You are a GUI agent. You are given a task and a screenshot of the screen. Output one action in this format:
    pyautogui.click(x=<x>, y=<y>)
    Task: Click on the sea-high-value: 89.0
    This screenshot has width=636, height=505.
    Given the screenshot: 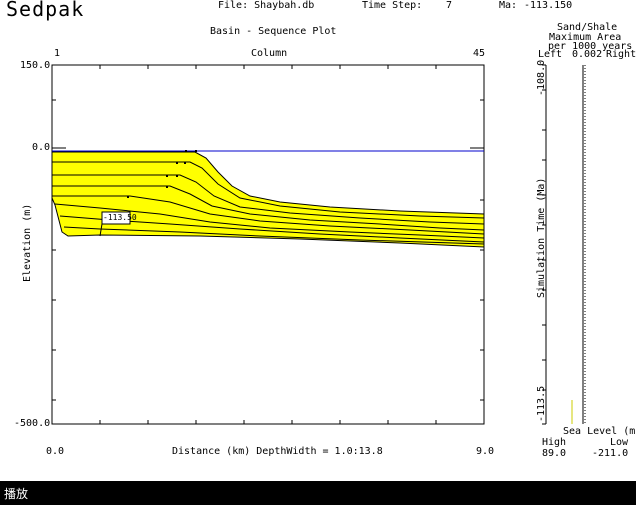 What is the action you would take?
    pyautogui.click(x=554, y=453)
    